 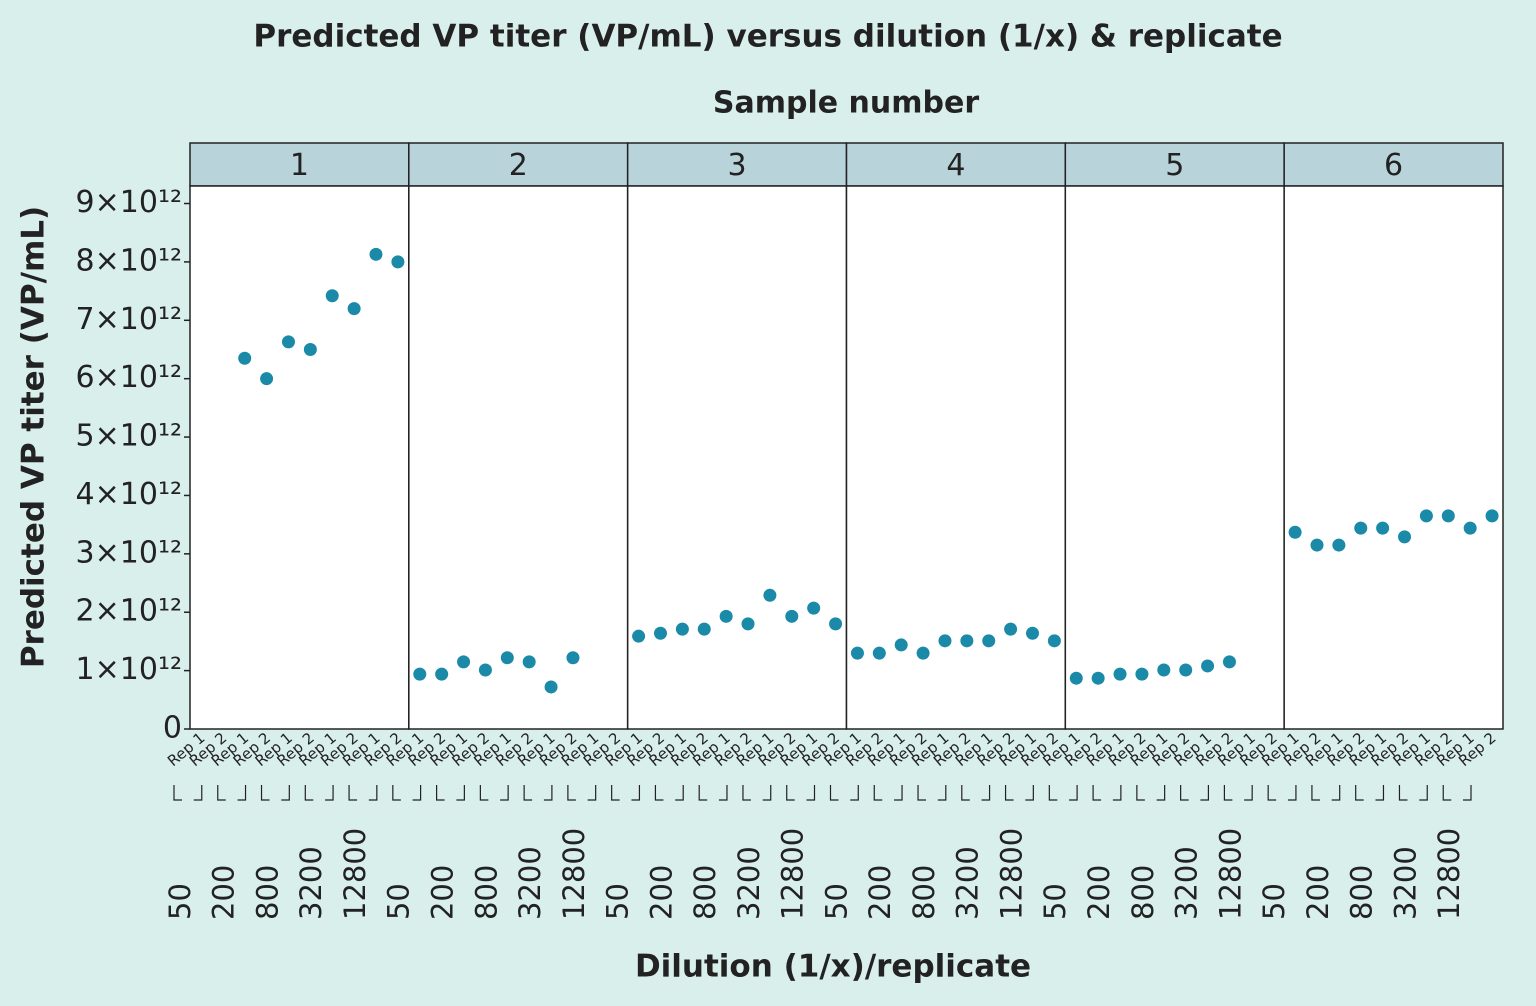 I want to click on panel-label: 2, so click(x=518, y=165).